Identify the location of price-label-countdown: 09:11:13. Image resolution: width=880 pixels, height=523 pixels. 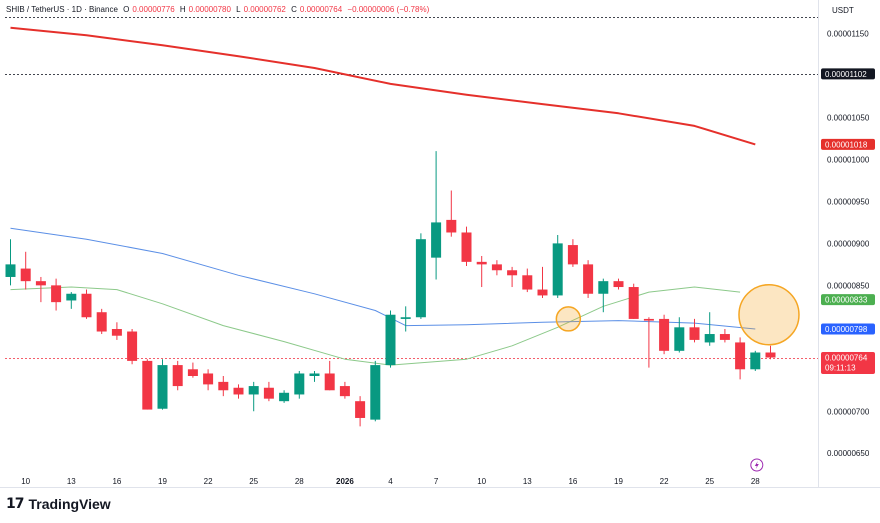
(840, 368).